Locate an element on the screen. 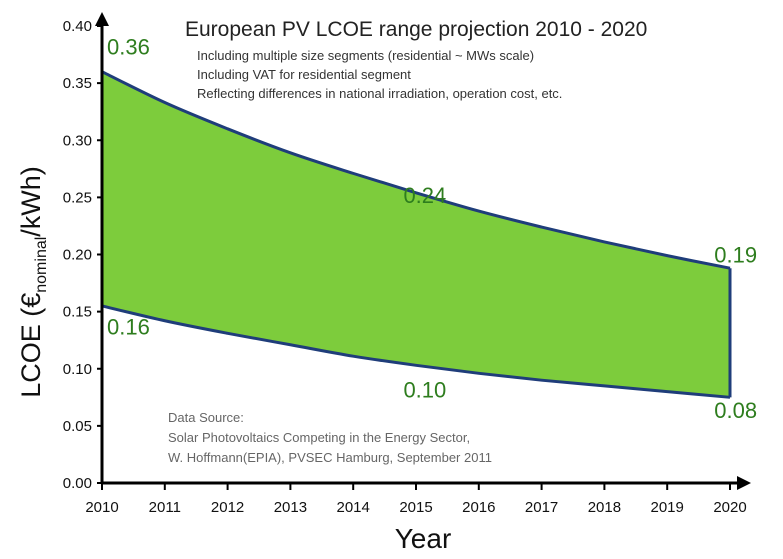 Image resolution: width=783 pixels, height=559 pixels. x-tick-label: 2018 is located at coordinates (604, 507).